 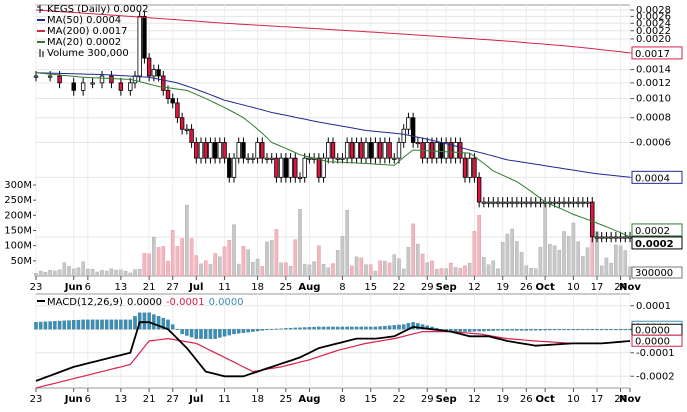 What do you see at coordinates (427, 287) in the screenshot?
I see `x-tick-label-price: 29` at bounding box center [427, 287].